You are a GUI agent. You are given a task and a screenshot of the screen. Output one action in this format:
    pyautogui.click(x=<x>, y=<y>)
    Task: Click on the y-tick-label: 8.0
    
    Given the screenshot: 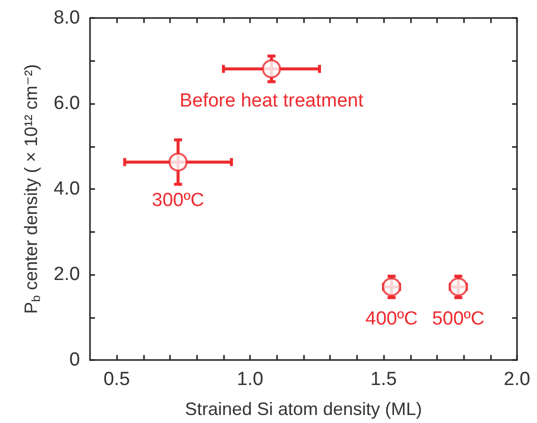 What is the action you would take?
    pyautogui.click(x=67, y=18)
    